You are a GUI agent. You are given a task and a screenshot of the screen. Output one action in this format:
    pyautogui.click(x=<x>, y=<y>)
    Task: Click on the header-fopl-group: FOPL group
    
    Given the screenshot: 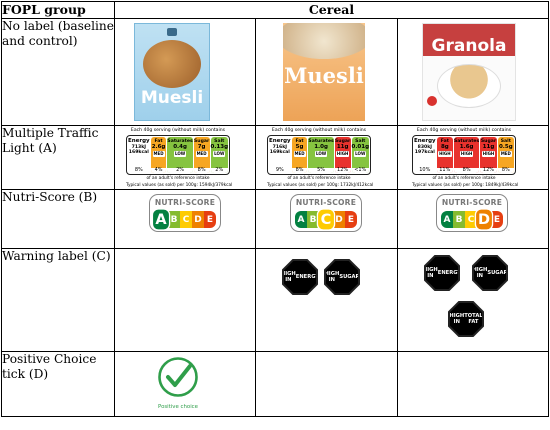 What is the action you would take?
    pyautogui.click(x=58, y=10)
    